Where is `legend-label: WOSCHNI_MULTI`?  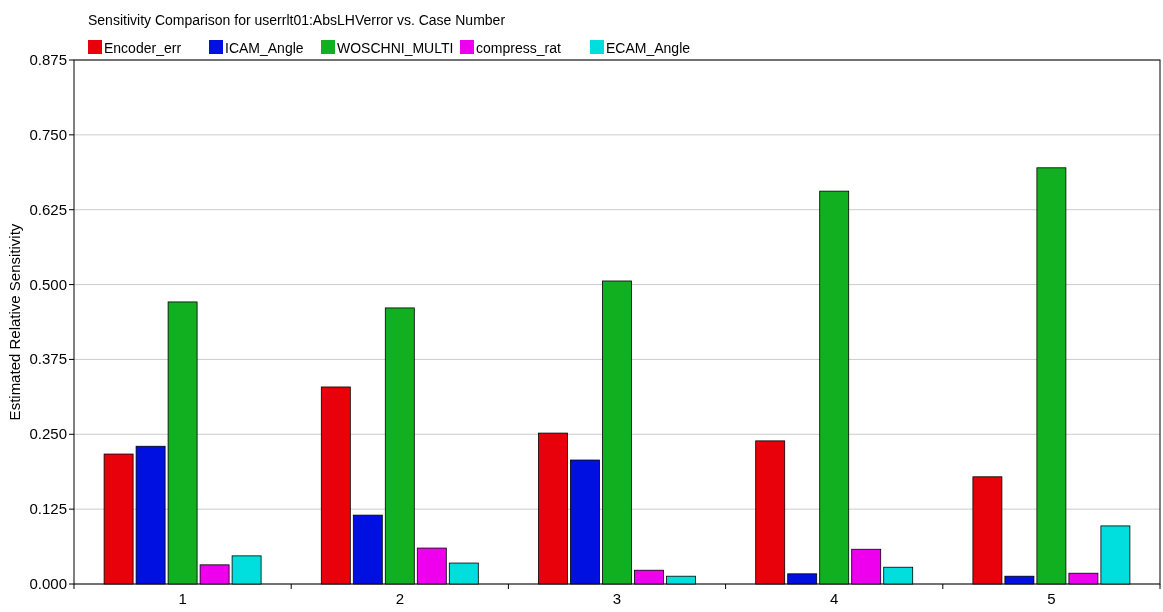
legend-label: WOSCHNI_MULTI is located at coordinates (395, 48).